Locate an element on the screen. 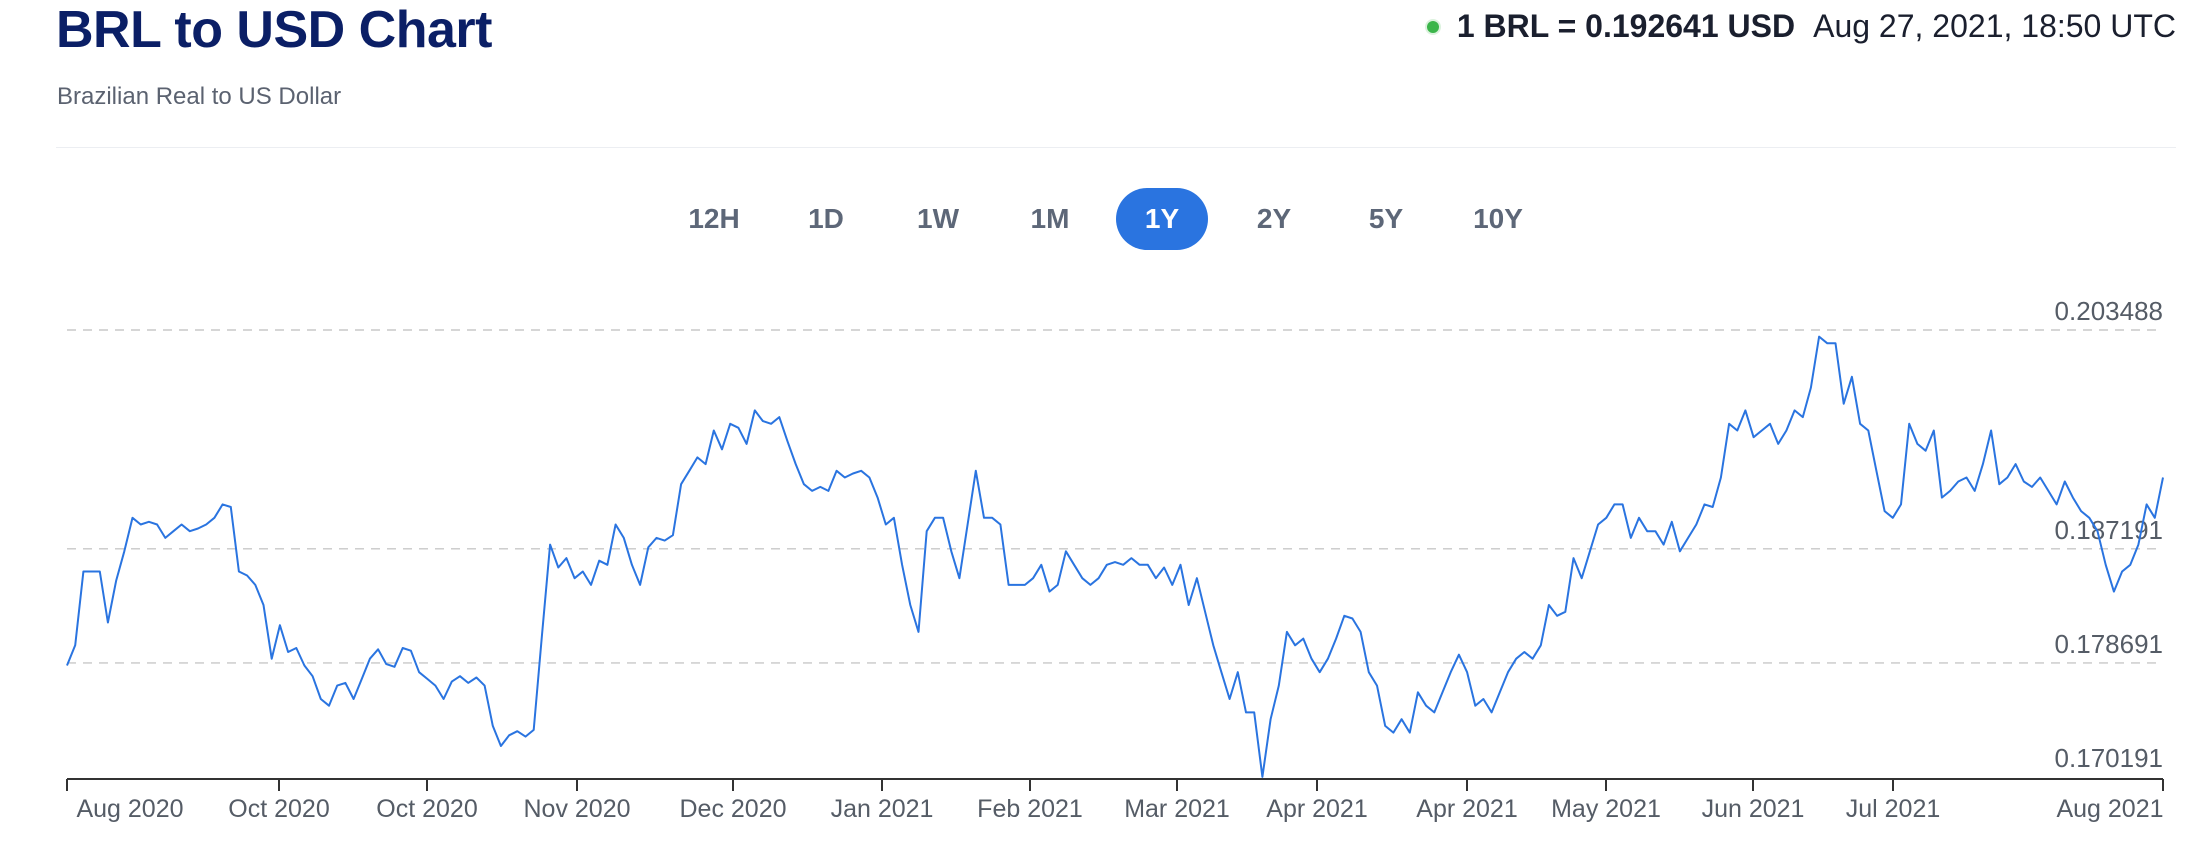  x-axis-label-13: Aug 2021 is located at coordinates (2109, 809).